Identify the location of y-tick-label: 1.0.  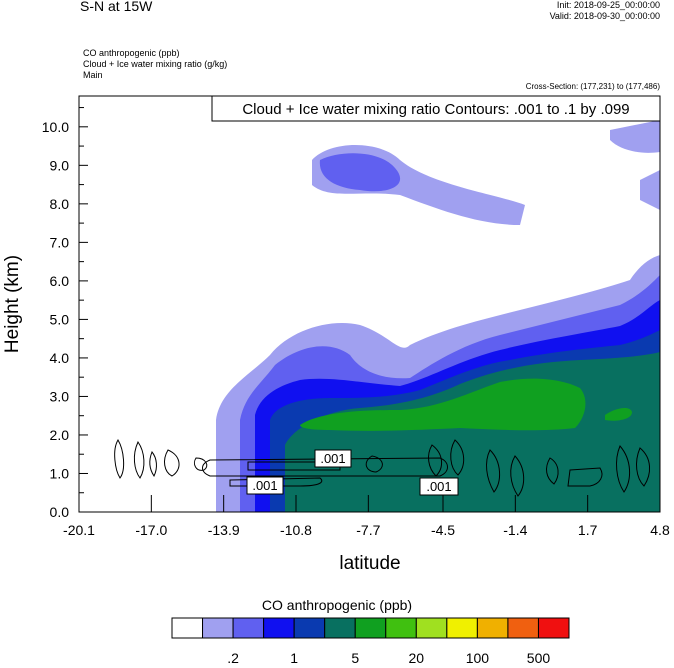
(60, 473).